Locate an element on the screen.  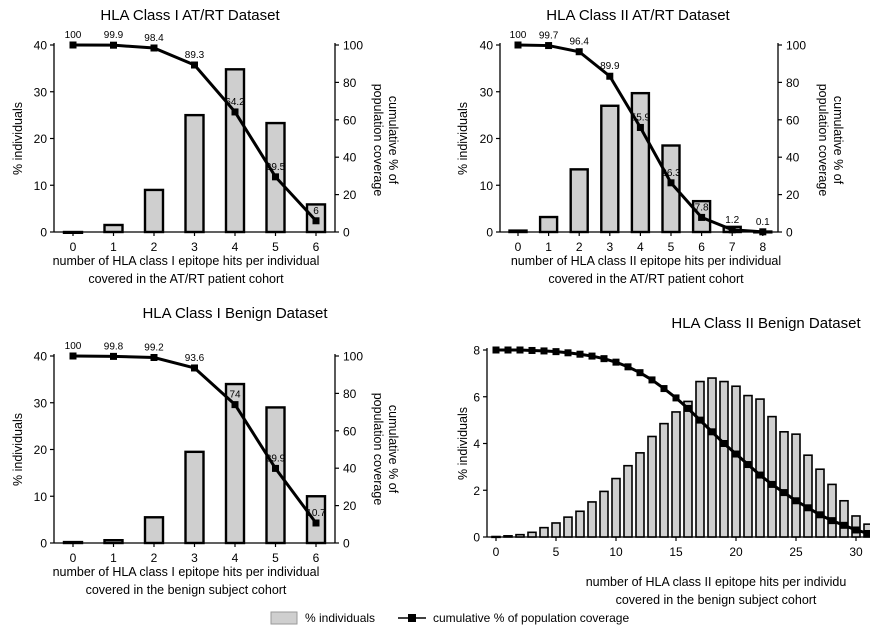
chart-title: HLA Class II Benign Dataset is located at coordinates (766, 323).